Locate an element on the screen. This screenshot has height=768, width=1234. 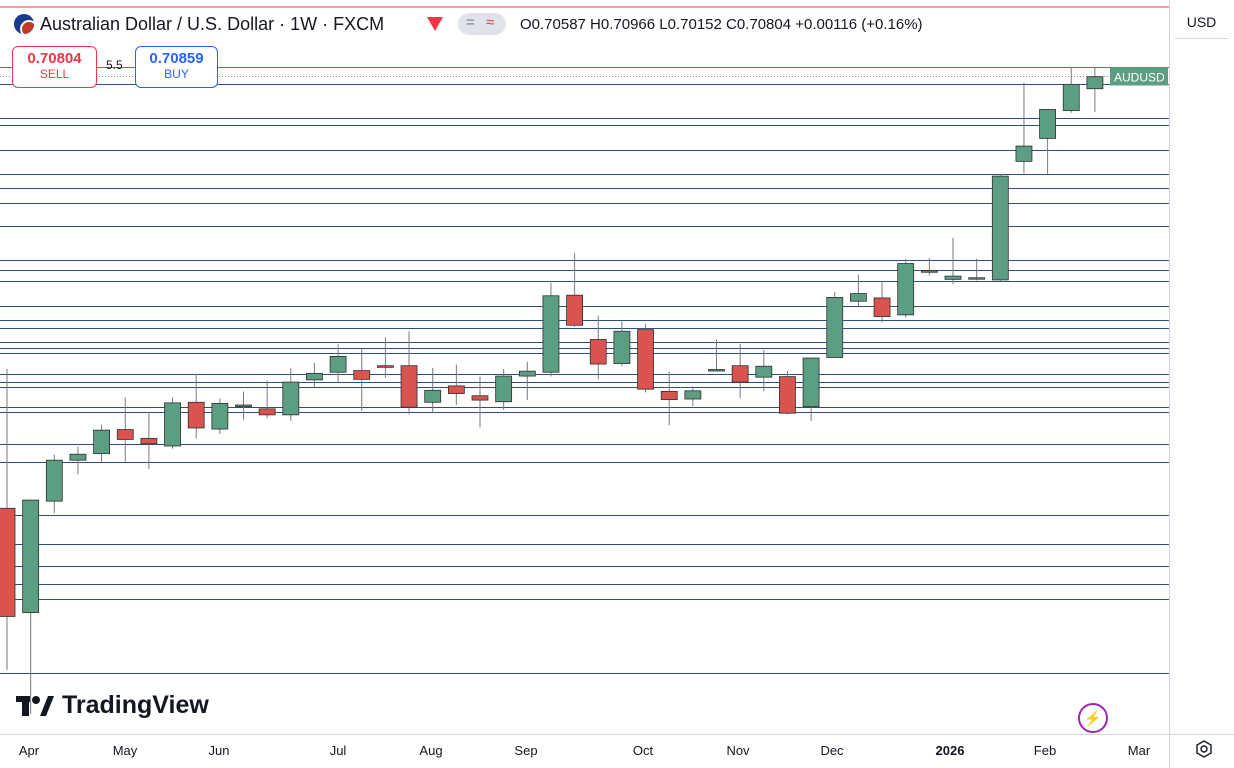
tradingview-logo-icon is located at coordinates (35, 706).